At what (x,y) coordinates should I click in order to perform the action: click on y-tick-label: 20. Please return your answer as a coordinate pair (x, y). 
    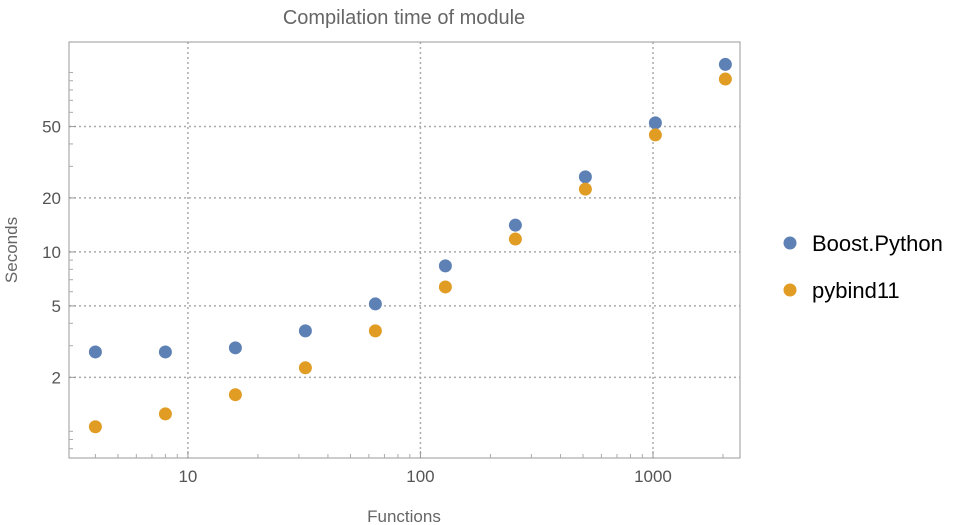
    Looking at the image, I should click on (51, 198).